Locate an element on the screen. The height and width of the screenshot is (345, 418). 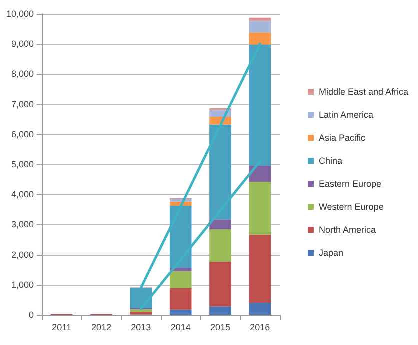
x-tick-label: 2011 is located at coordinates (62, 327).